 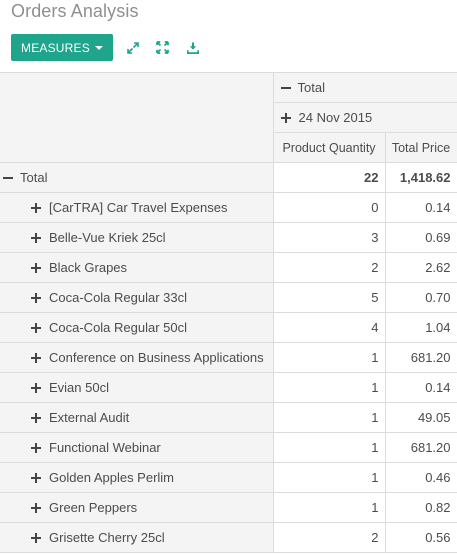 What do you see at coordinates (420, 267) in the screenshot?
I see `cell-price: 2.62` at bounding box center [420, 267].